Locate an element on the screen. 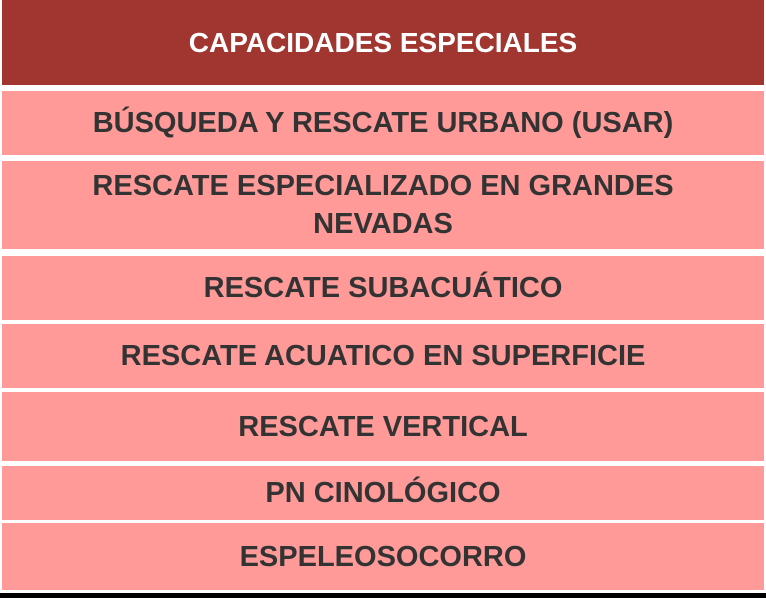 The height and width of the screenshot is (598, 766). table-row: PN CINOLÓGICO is located at coordinates (383, 493).